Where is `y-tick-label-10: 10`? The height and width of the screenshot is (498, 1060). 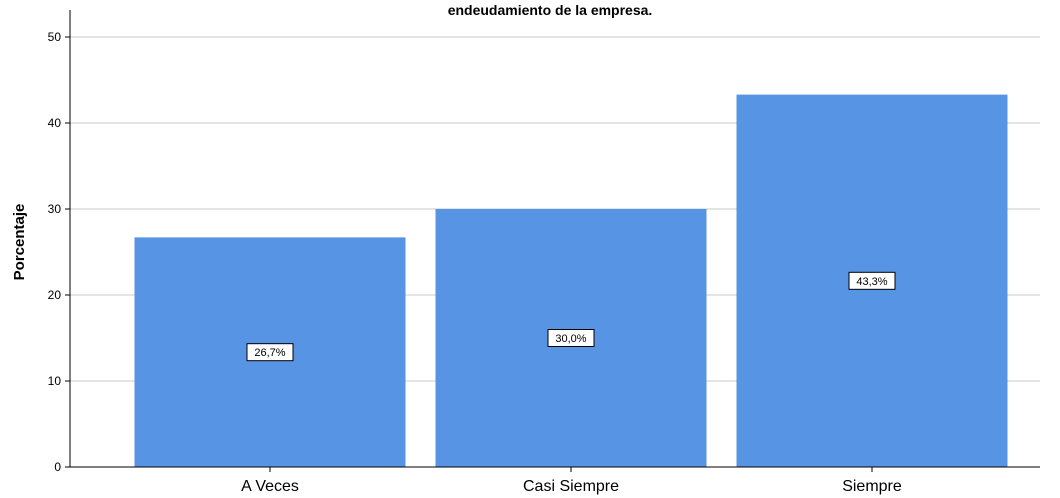
y-tick-label-10: 10 is located at coordinates (55, 381).